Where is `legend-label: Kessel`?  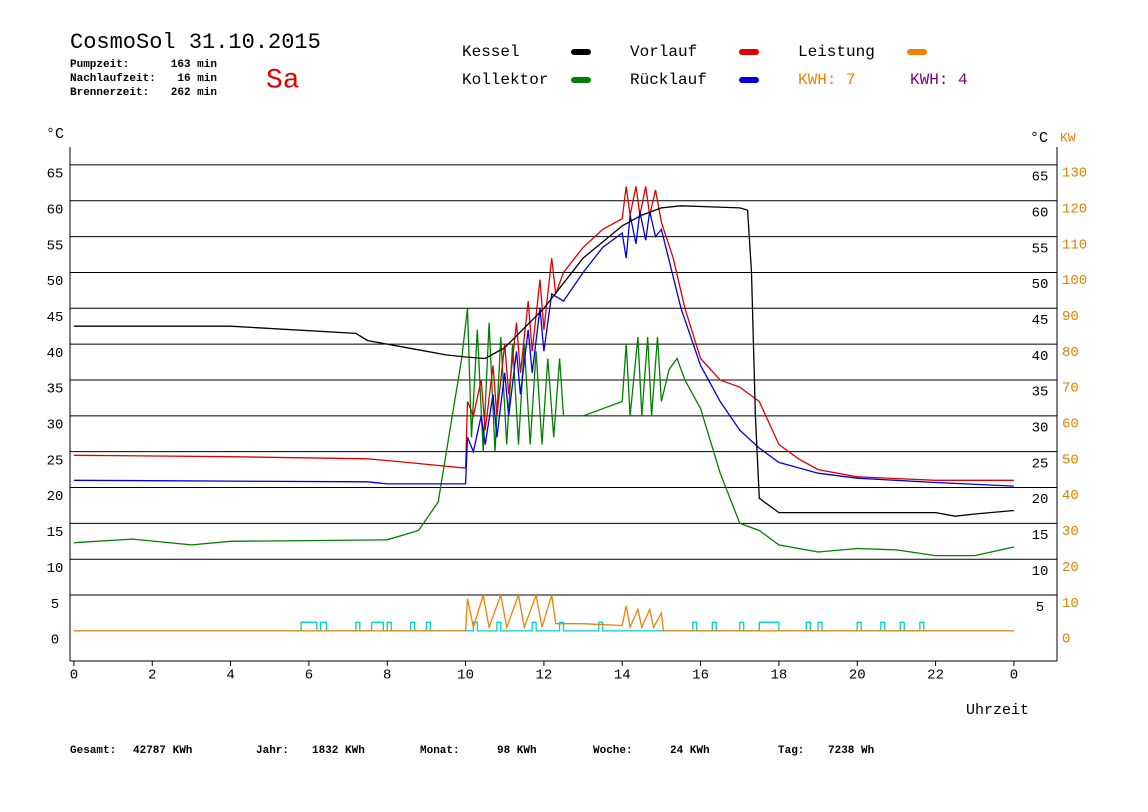
legend-label: Kessel is located at coordinates (491, 52).